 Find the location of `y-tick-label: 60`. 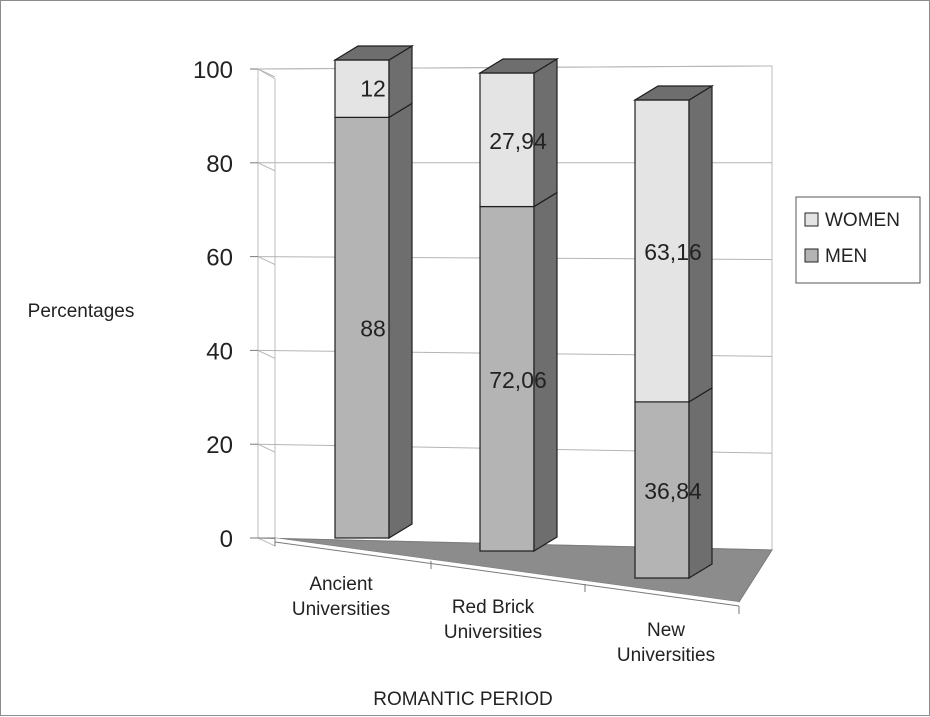

y-tick-label: 60 is located at coordinates (219, 258).